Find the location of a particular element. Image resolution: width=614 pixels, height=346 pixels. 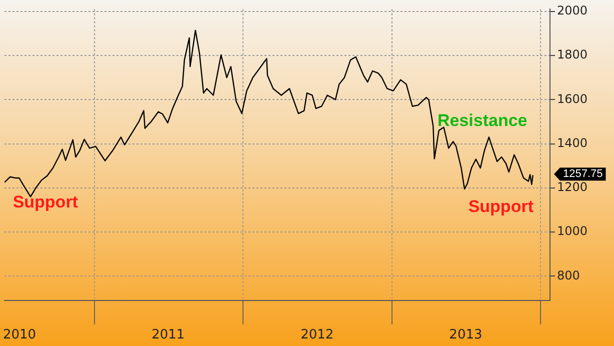

y-tick-label: 1800 is located at coordinates (572, 55).